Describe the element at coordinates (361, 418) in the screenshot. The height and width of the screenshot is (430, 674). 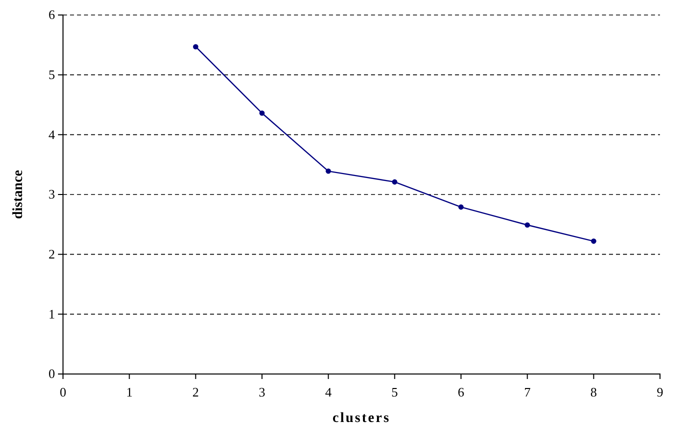
I see `x-axis-title: clusters` at that location.